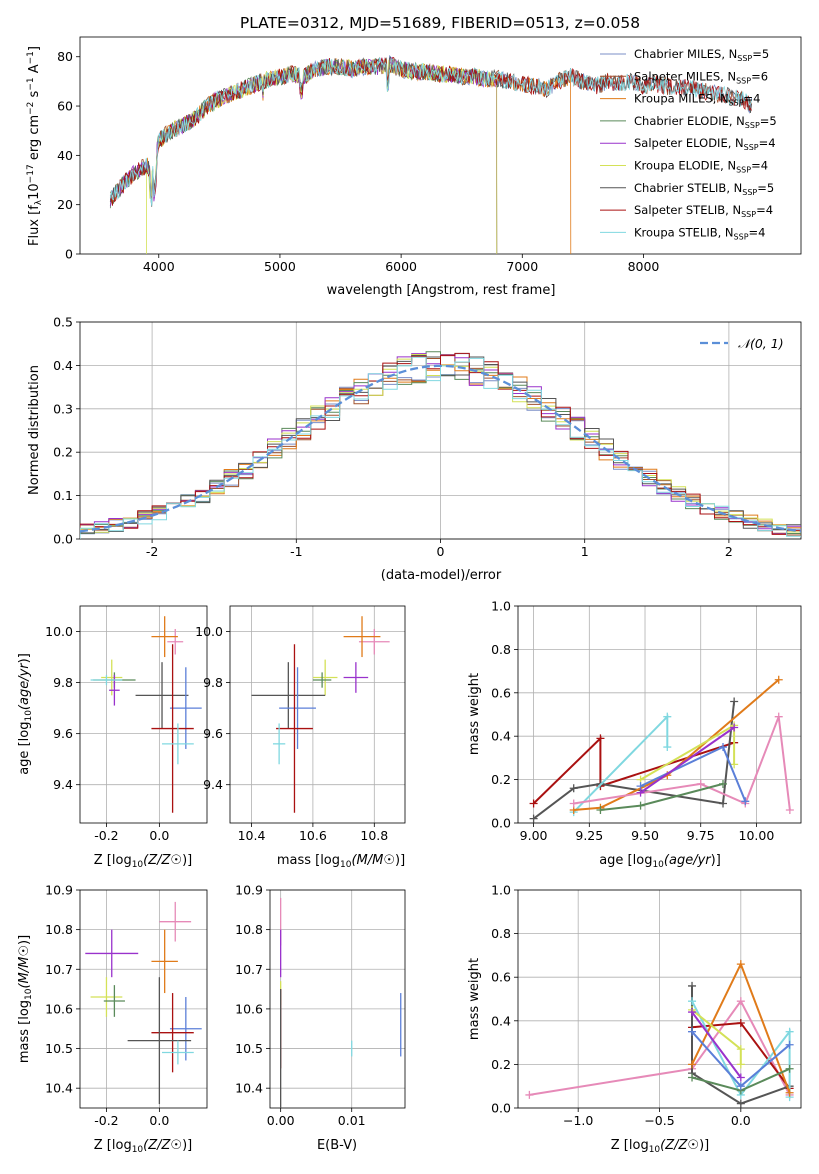 The width and height of the screenshot is (819, 1174). I want to click on legend-label-text: Salpeter MILES, N, so click(685, 76).